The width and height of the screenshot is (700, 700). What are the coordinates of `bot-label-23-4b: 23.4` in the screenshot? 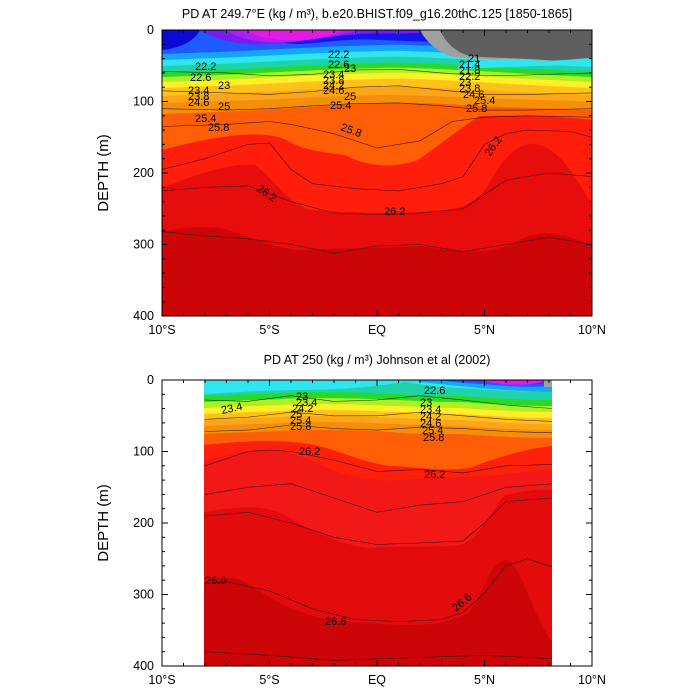 It's located at (306, 403).